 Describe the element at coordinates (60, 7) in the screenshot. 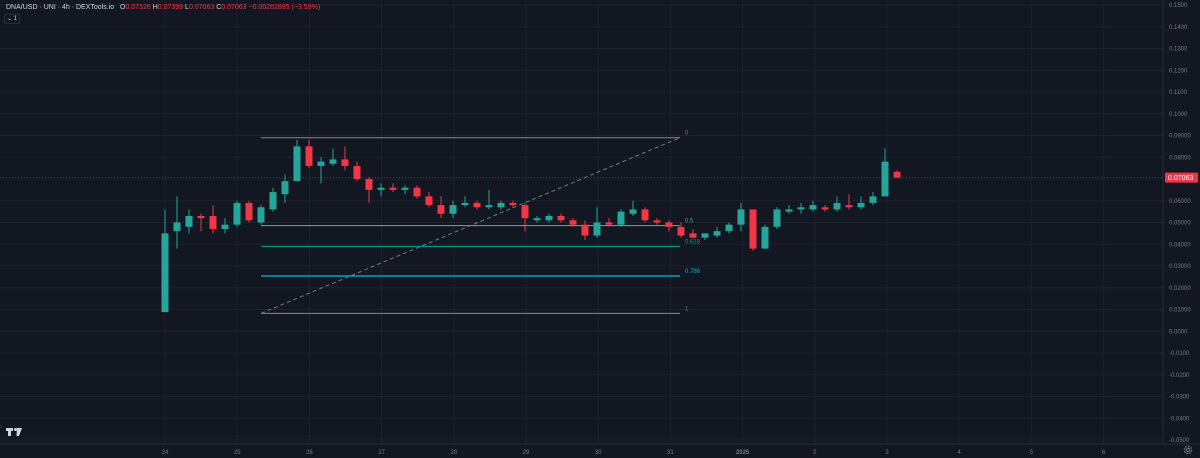

I see `symbol-title: DNA/USD · UNI · 4h · DEXTools.io` at that location.